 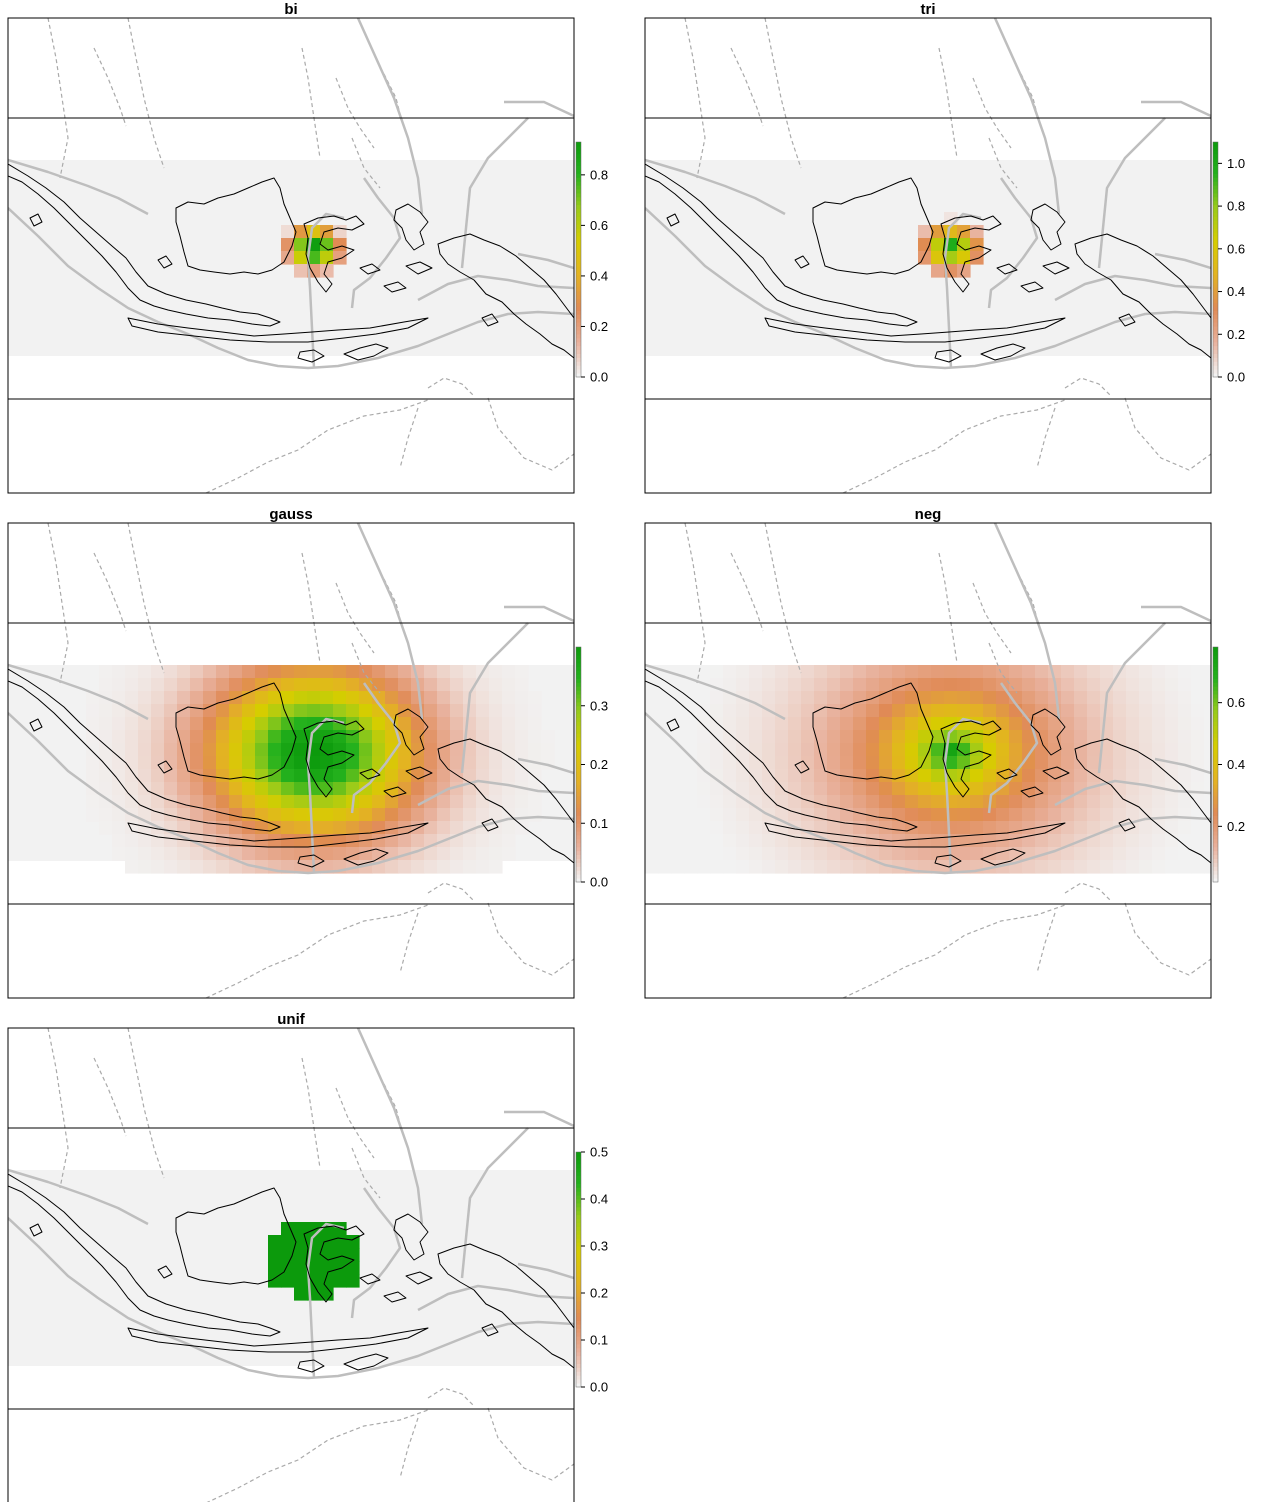 What do you see at coordinates (1236, 163) in the screenshot?
I see `colorbar-tick-label: 1.0` at bounding box center [1236, 163].